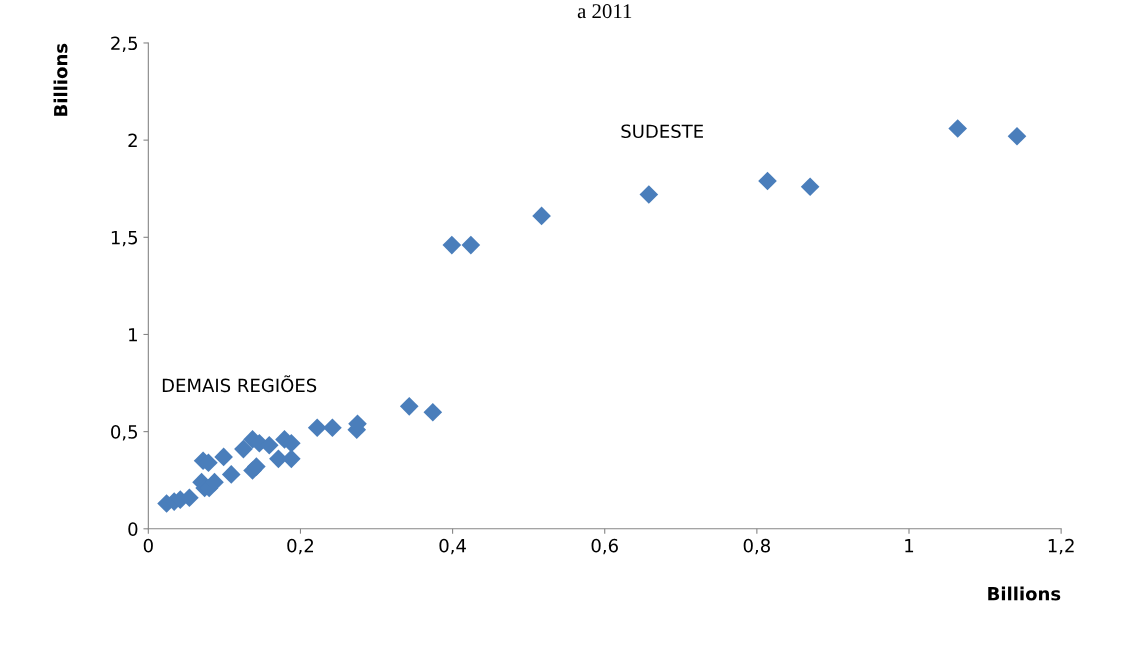  I want to click on y-tick-label: 2, so click(132, 140).